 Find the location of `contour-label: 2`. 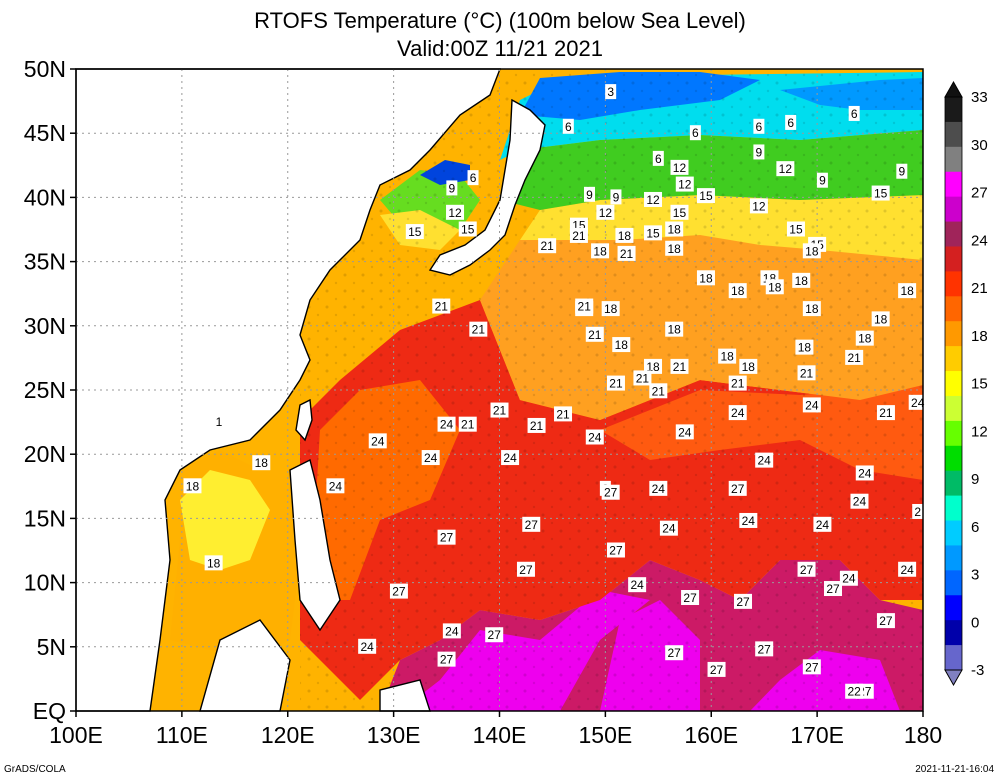

contour-label: 2 is located at coordinates (917, 512).